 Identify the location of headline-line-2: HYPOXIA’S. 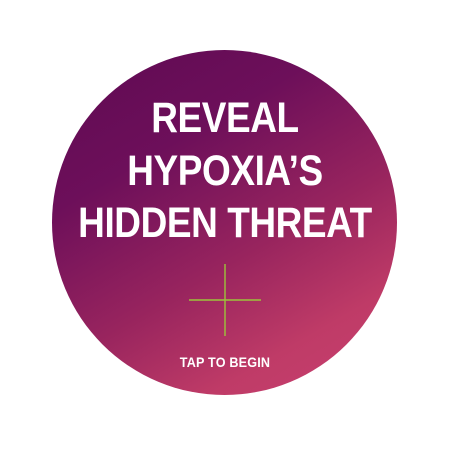
(225, 171).